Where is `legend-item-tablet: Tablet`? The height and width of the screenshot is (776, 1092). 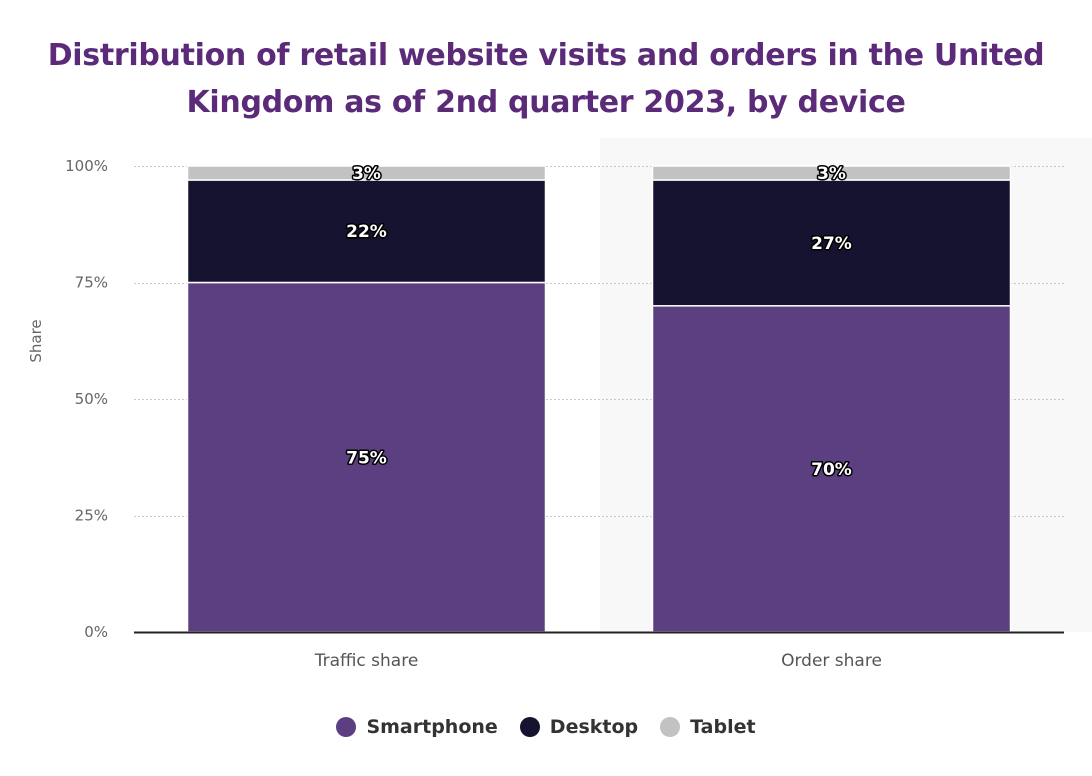 legend-item-tablet: Tablet is located at coordinates (708, 727).